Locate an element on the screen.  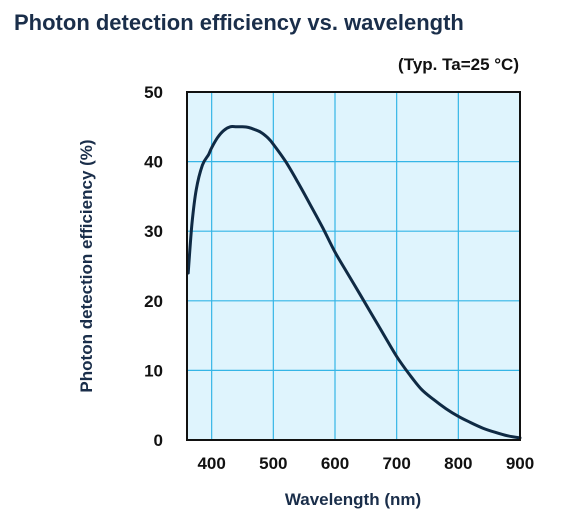
y-tick-label: 0 is located at coordinates (158, 440).